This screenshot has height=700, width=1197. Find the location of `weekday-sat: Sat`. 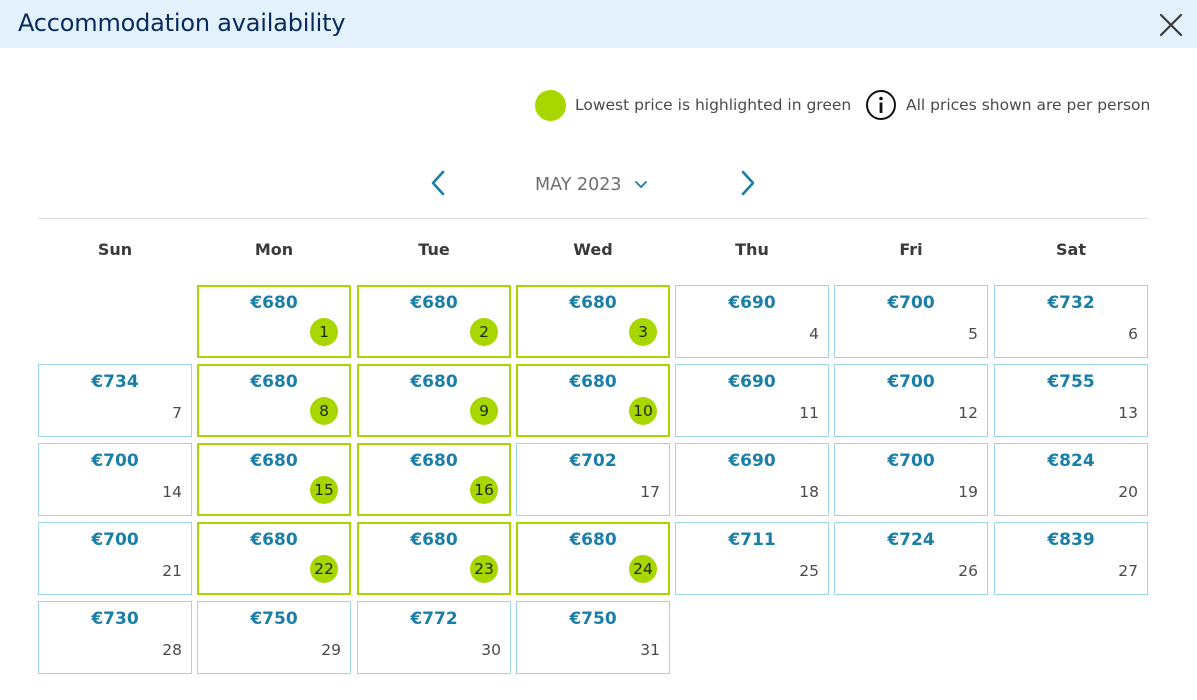

weekday-sat: Sat is located at coordinates (1071, 249).